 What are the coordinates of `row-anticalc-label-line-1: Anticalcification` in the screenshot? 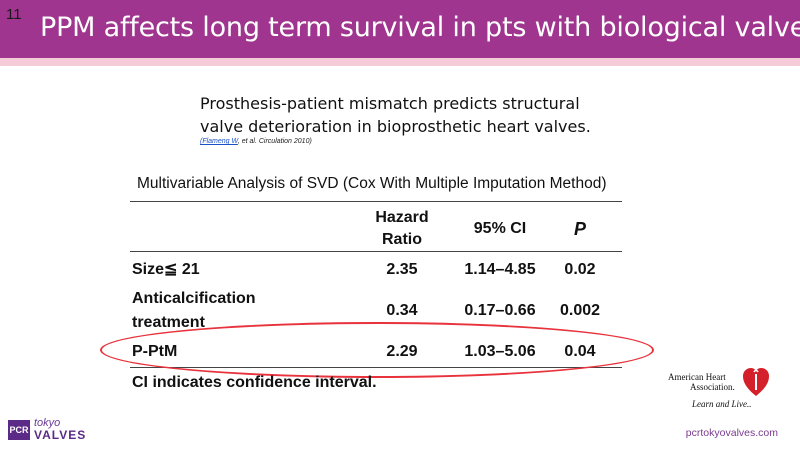 It's located at (194, 298).